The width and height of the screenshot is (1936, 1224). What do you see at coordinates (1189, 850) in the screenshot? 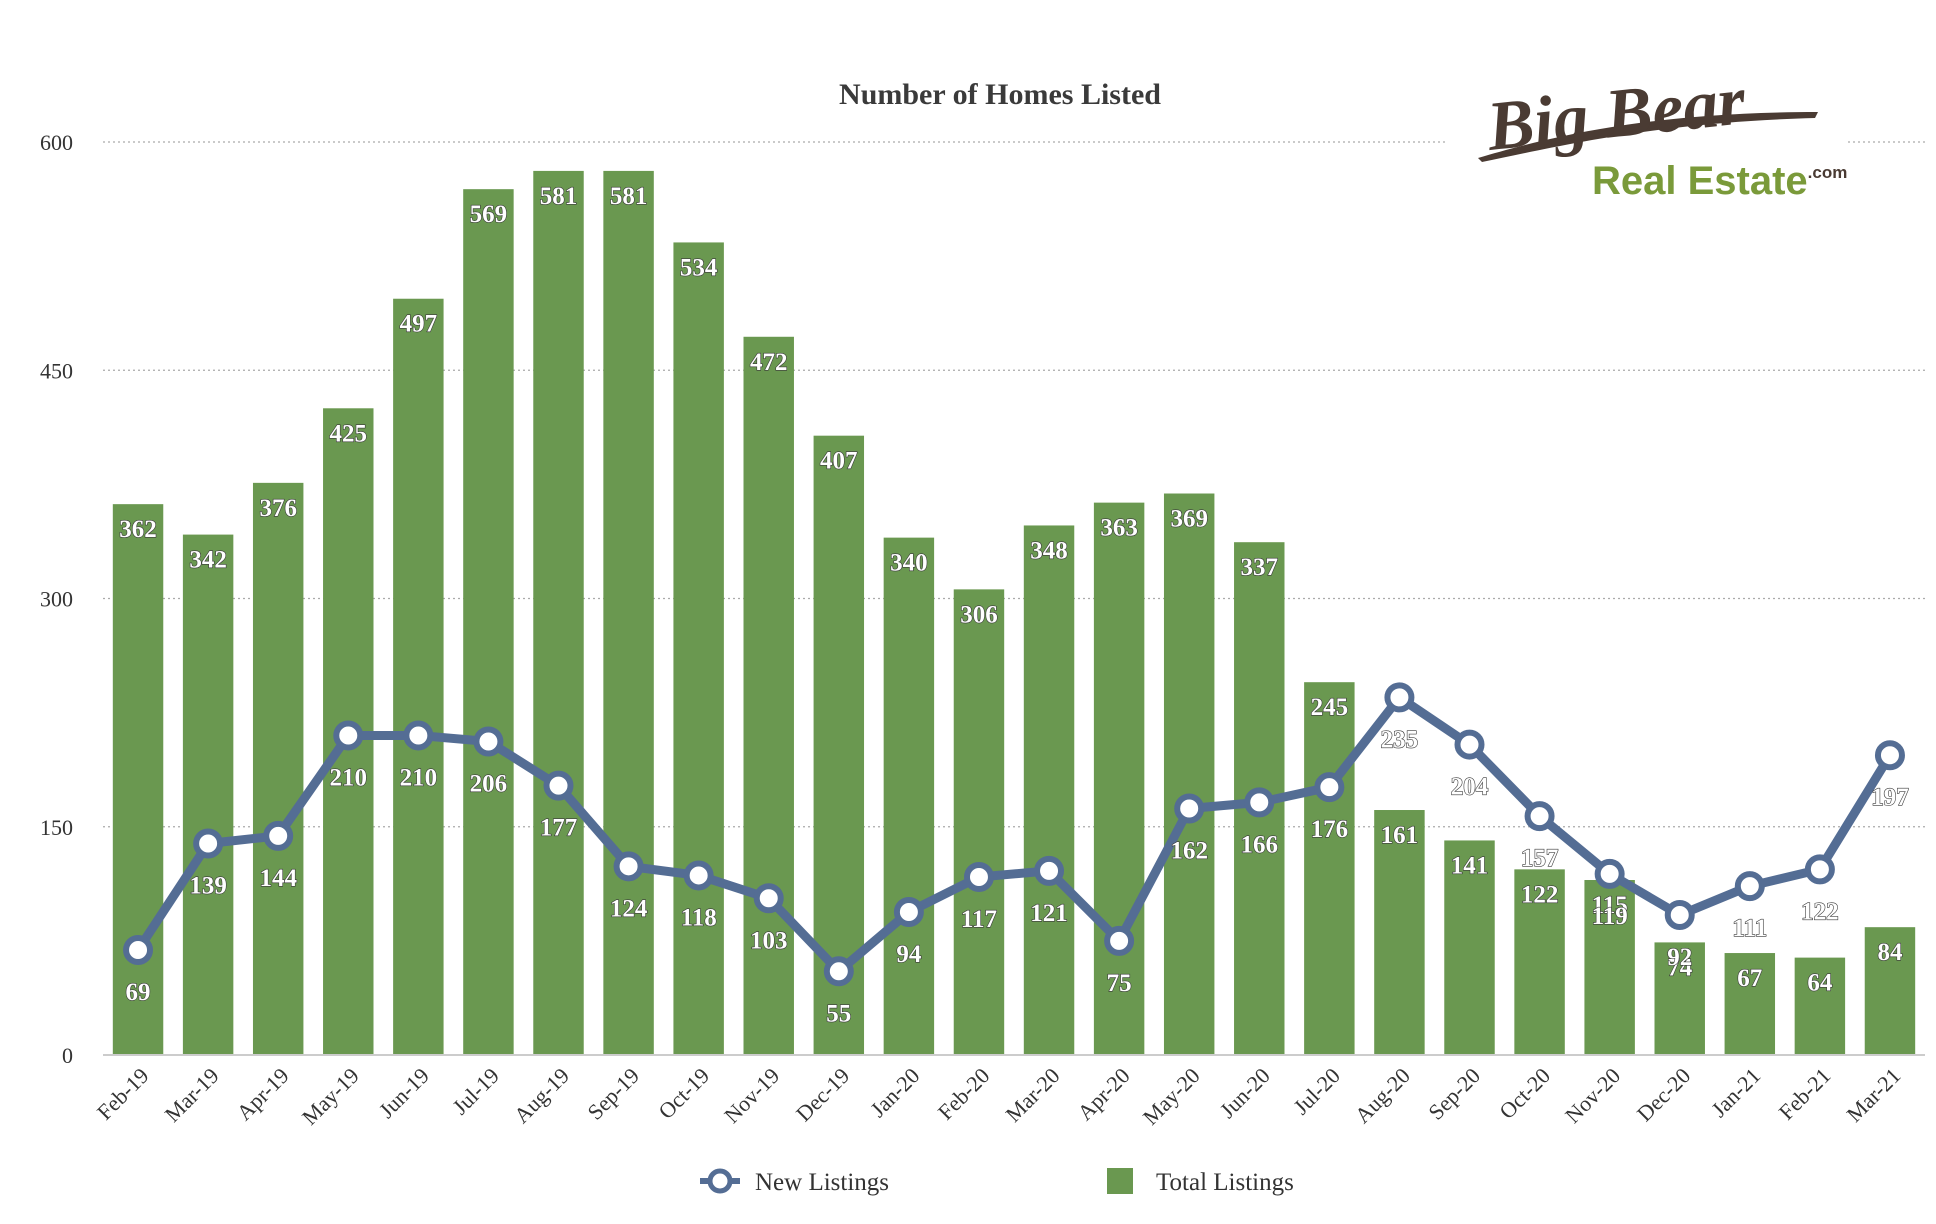
I see `line-value-label: 162` at bounding box center [1189, 850].